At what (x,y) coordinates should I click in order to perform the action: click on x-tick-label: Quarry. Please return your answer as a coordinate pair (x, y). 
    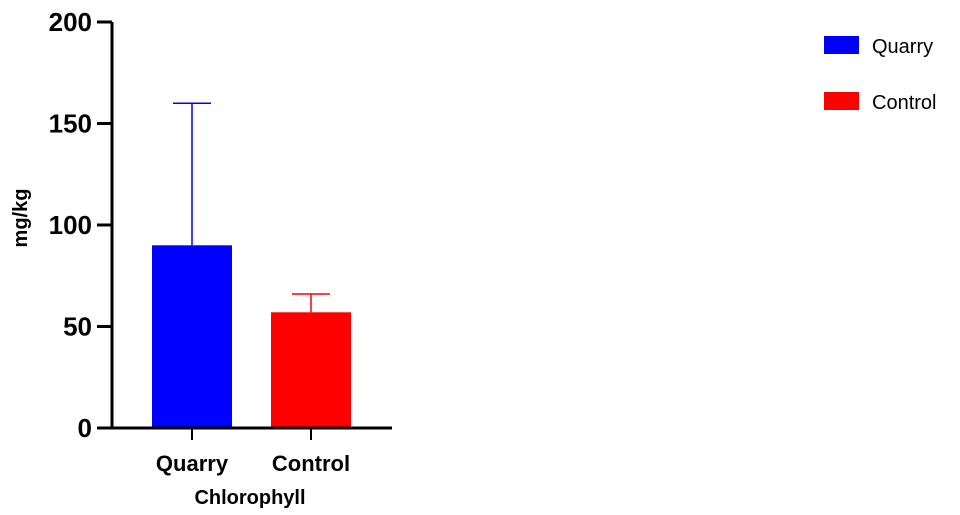
    Looking at the image, I should click on (192, 463).